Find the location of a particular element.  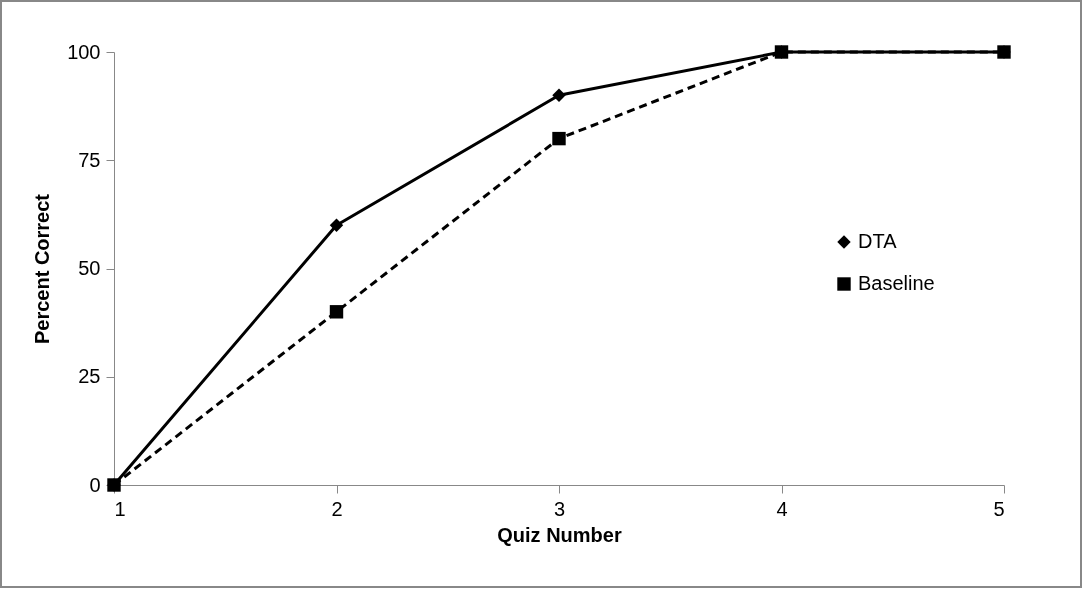

x-tick-label: 2 is located at coordinates (337, 508).